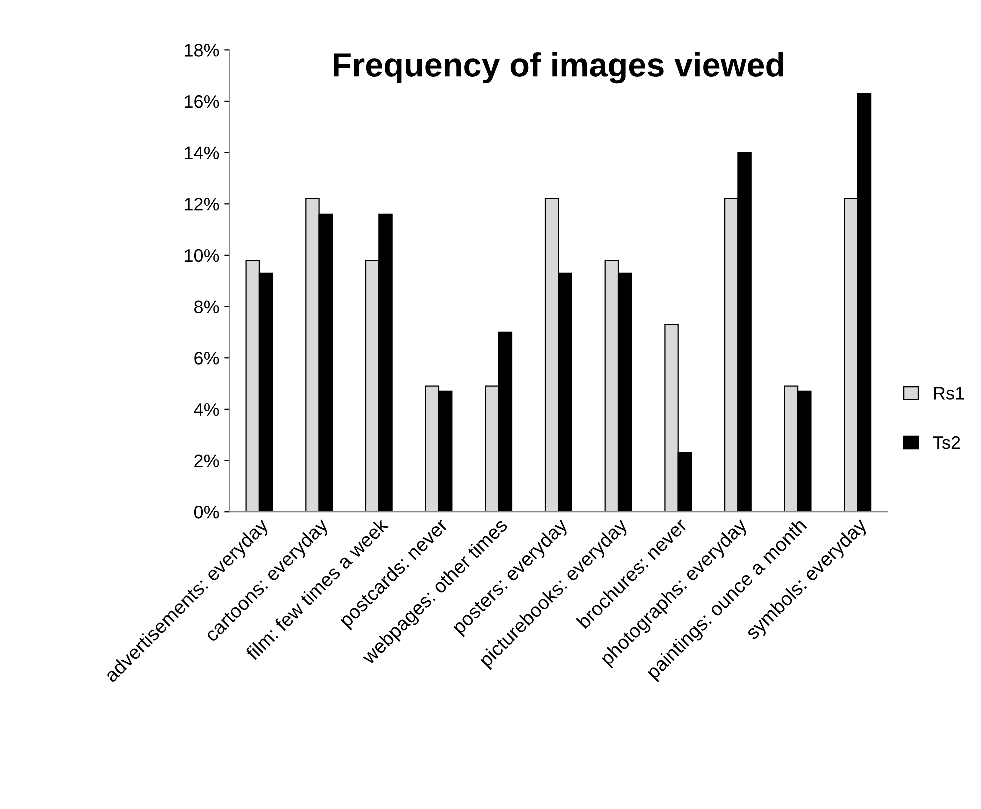 This screenshot has height=809, width=981. What do you see at coordinates (202, 153) in the screenshot?
I see `y-tick-label: 14%` at bounding box center [202, 153].